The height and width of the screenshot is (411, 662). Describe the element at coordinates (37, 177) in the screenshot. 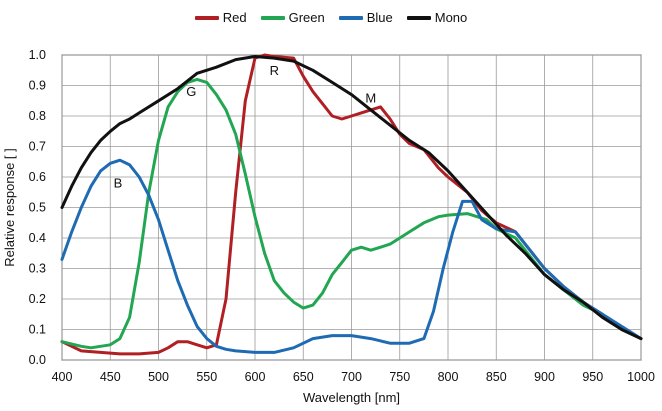

I see `y-tick-label: 0.6` at that location.